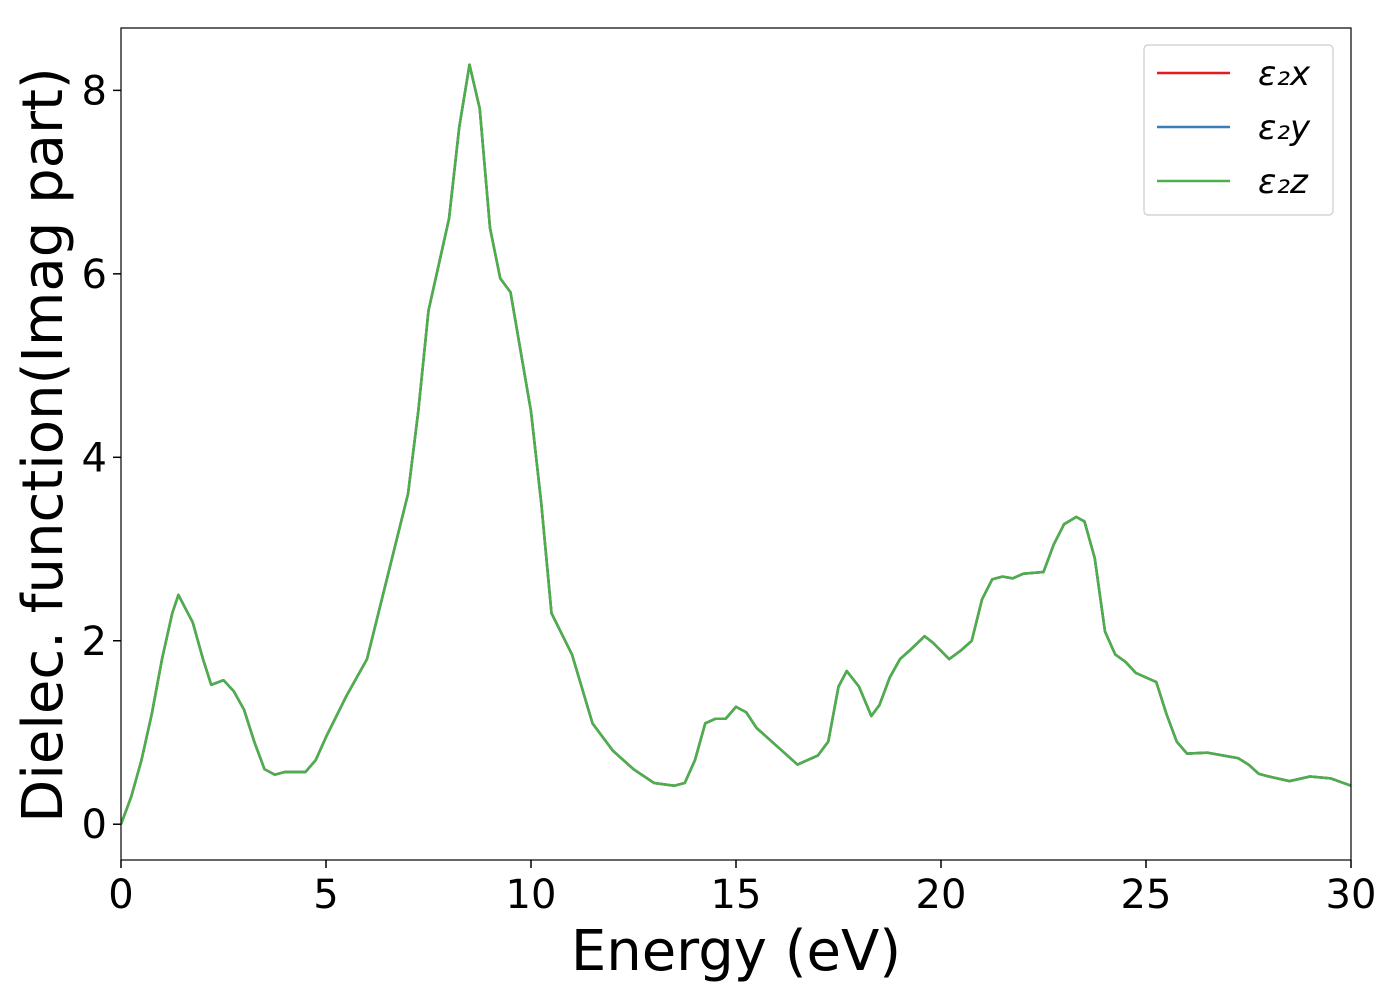 Image resolution: width=1400 pixels, height=1000 pixels. Describe the element at coordinates (94, 825) in the screenshot. I see `y-tick-label: 0` at that location.